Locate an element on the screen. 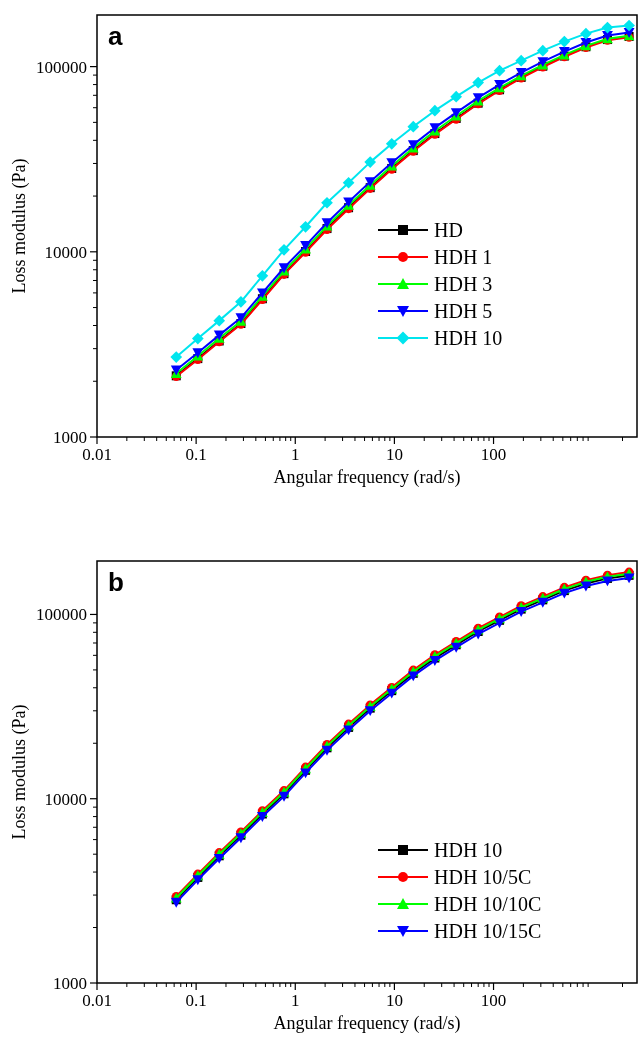 This screenshot has height=1041, width=641. chart-title: b is located at coordinates (116, 582).